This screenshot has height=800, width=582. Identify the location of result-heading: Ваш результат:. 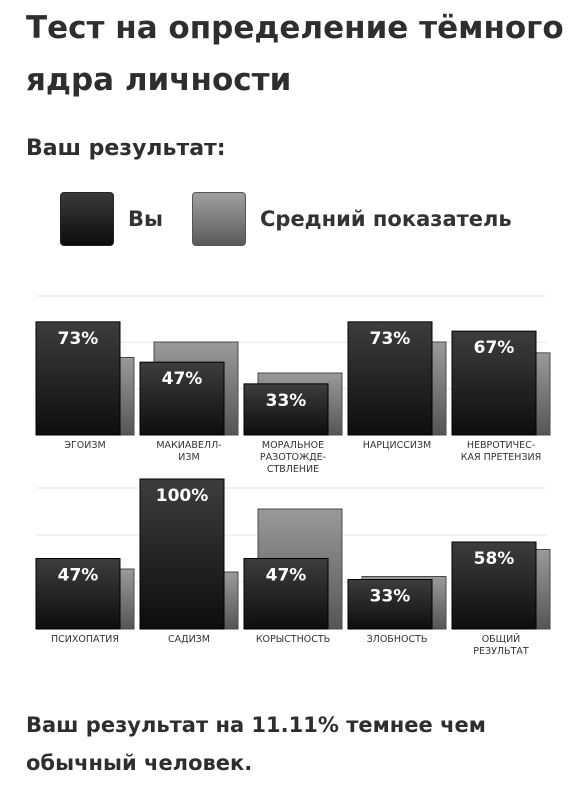
(126, 148).